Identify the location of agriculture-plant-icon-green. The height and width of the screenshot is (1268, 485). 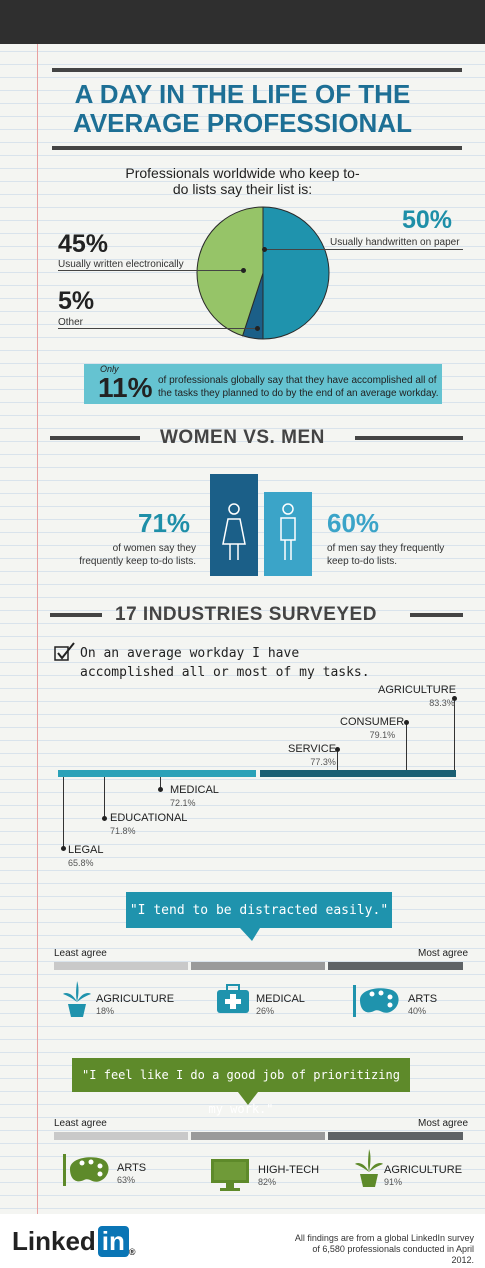
(369, 1168).